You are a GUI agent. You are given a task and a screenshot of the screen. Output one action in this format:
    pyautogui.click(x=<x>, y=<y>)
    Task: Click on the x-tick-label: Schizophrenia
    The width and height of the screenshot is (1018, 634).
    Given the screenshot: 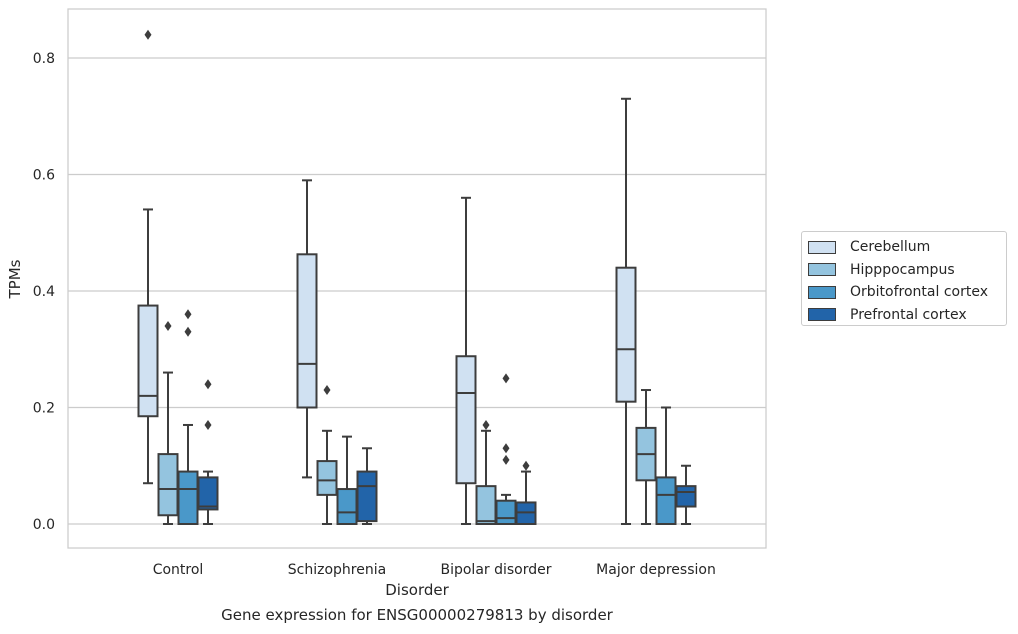 What is the action you would take?
    pyautogui.click(x=337, y=570)
    